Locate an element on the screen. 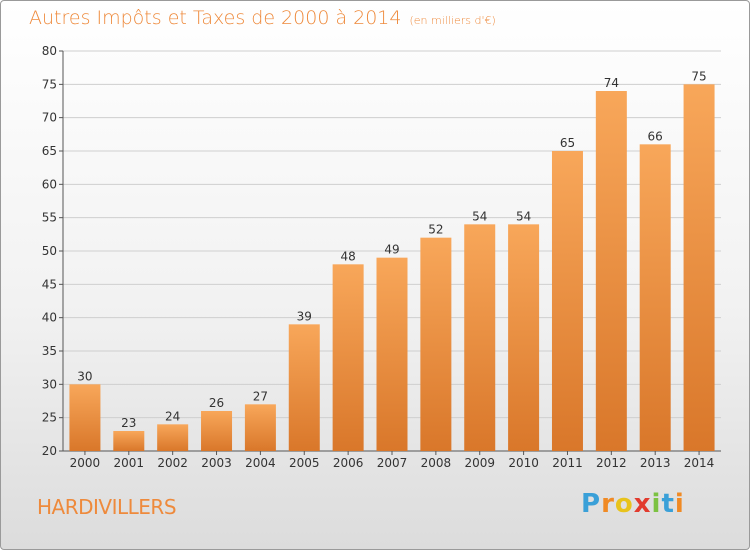 The width and height of the screenshot is (750, 550). x-tick-label: 2010 is located at coordinates (523, 463).